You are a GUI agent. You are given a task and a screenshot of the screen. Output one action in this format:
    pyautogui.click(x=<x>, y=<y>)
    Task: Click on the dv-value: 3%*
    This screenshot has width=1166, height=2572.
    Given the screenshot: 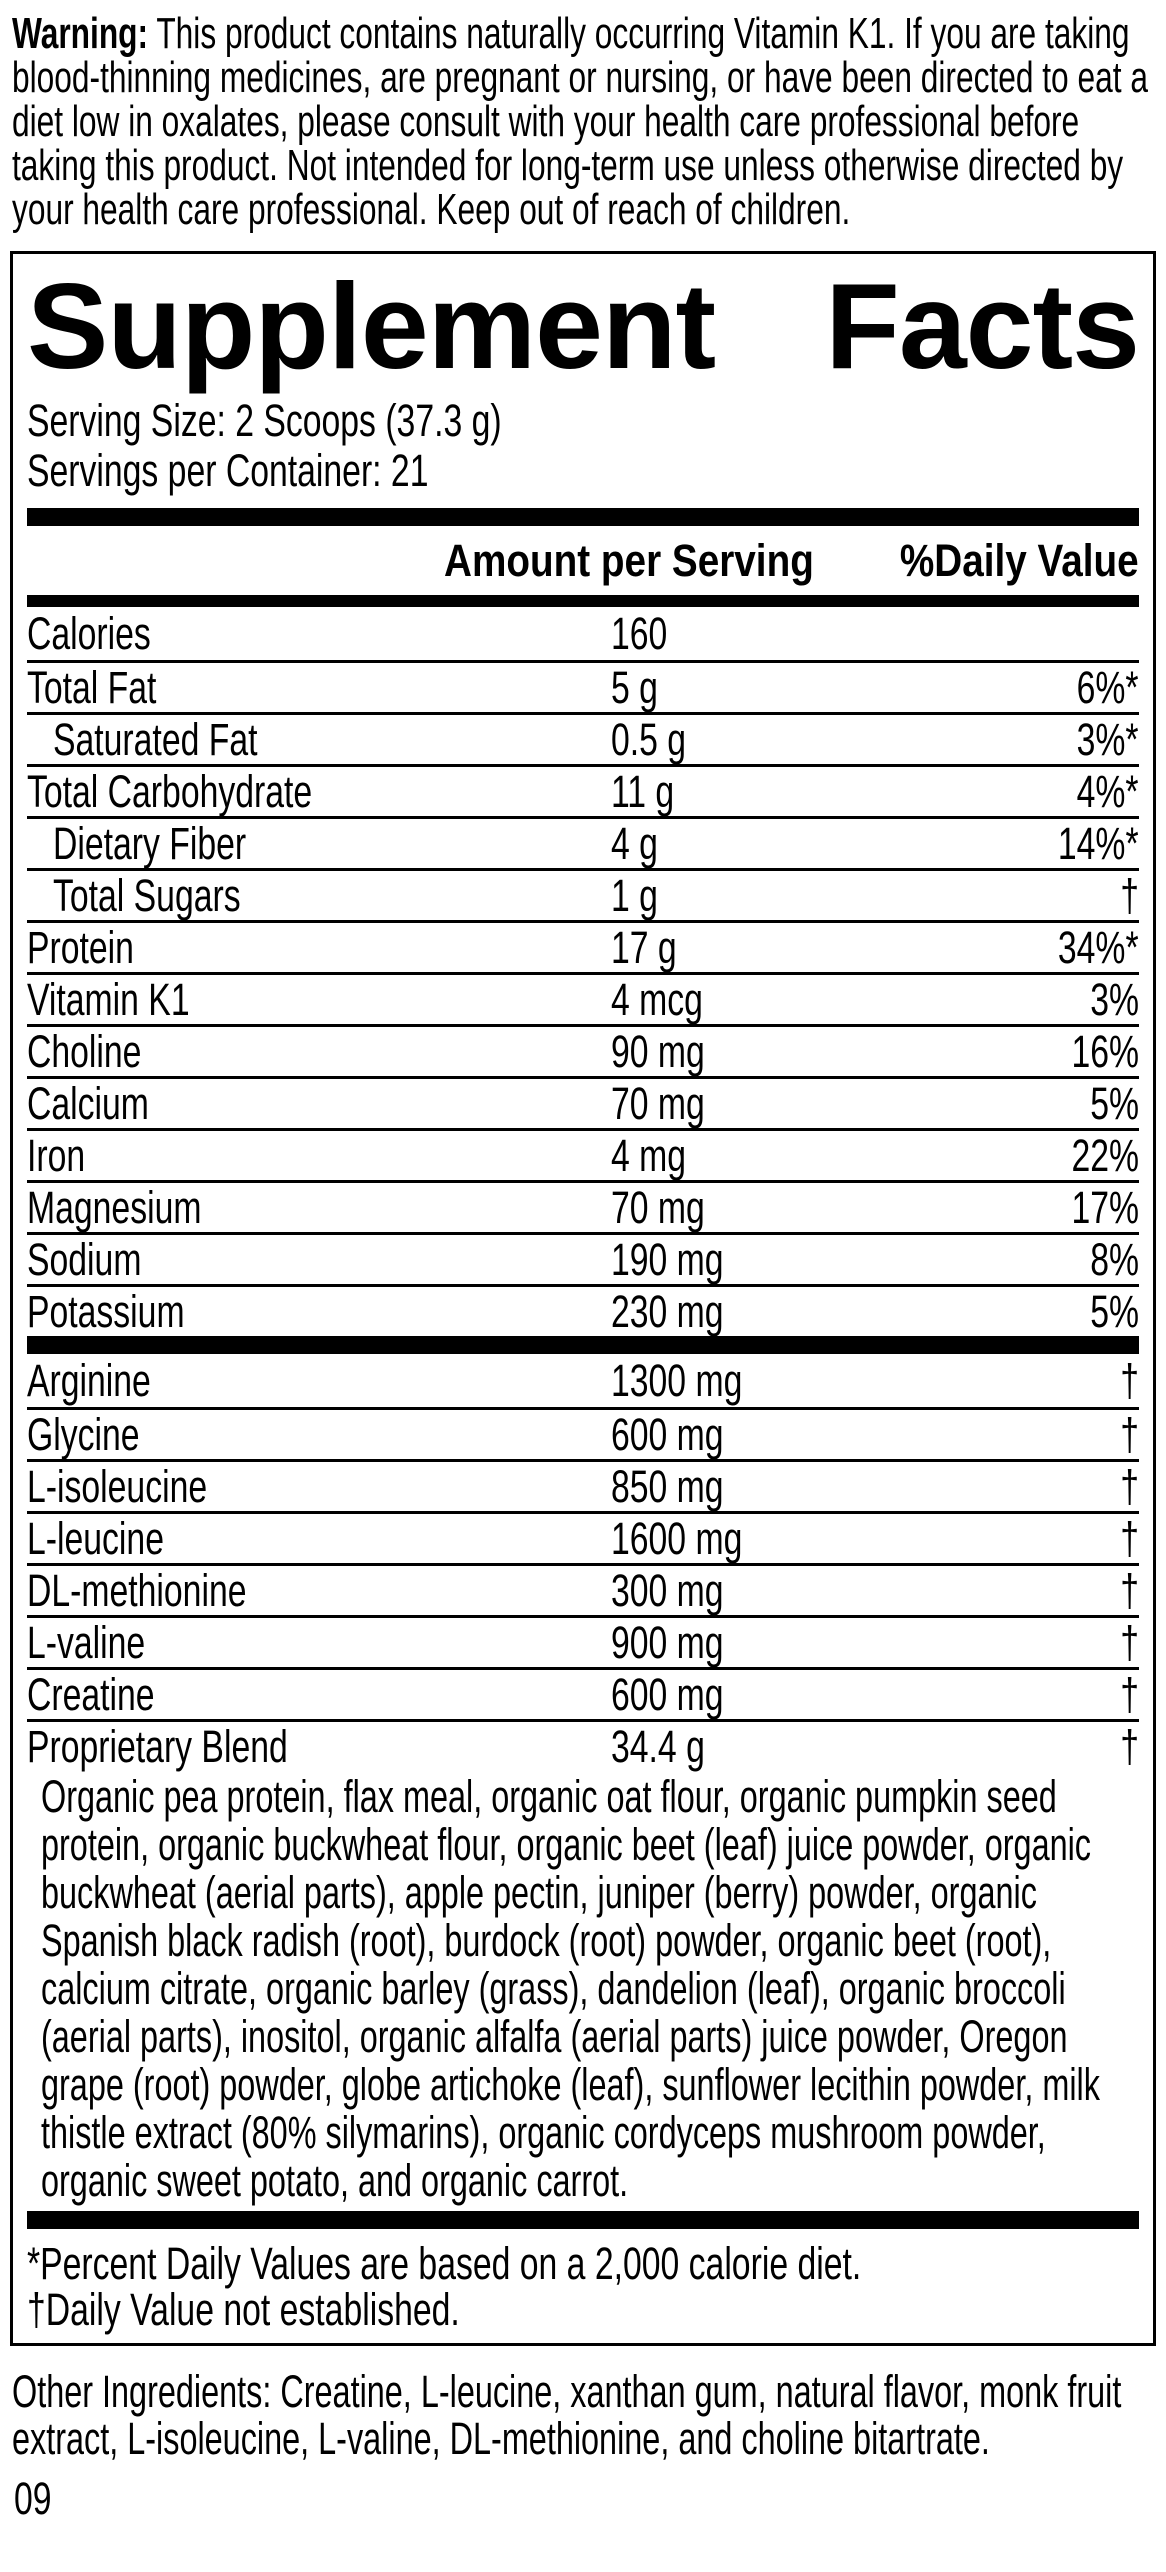 What is the action you would take?
    pyautogui.click(x=1108, y=739)
    